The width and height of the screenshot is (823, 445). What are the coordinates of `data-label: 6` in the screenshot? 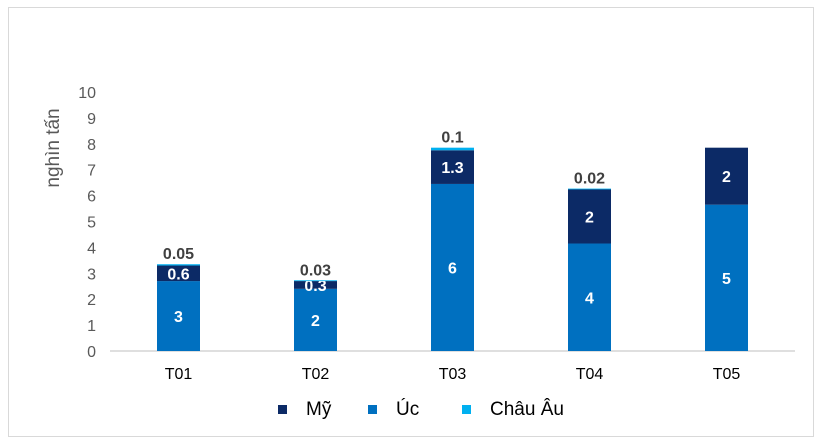 It's located at (452, 268).